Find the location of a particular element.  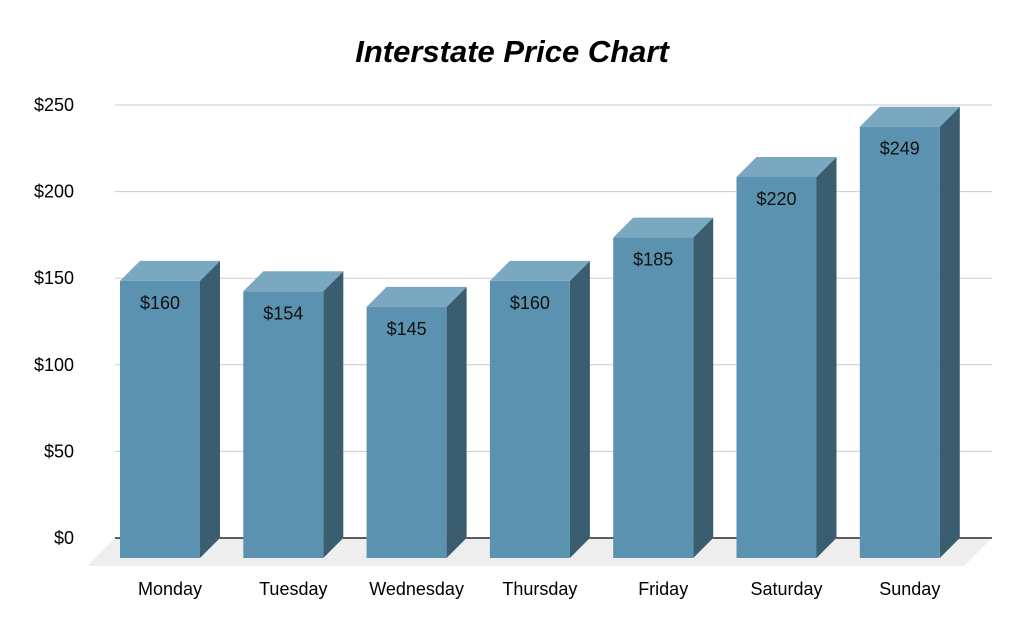

x-tick-label: Wednesday is located at coordinates (416, 589).